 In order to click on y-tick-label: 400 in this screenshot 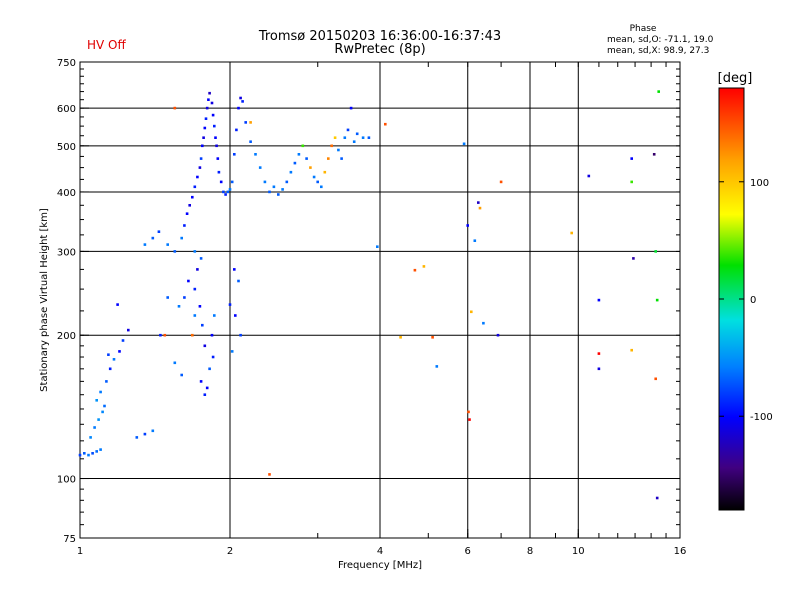, I will do `click(66, 193)`.